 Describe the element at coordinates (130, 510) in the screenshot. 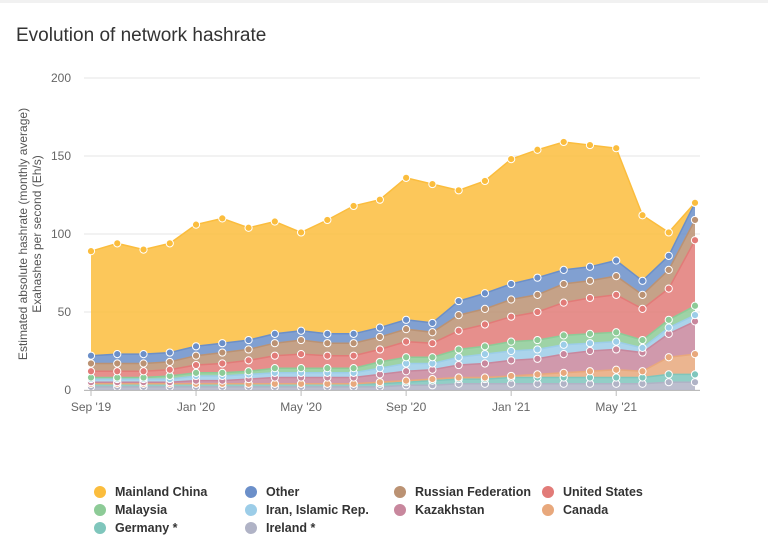

I see `legend-item: Malaysia` at that location.